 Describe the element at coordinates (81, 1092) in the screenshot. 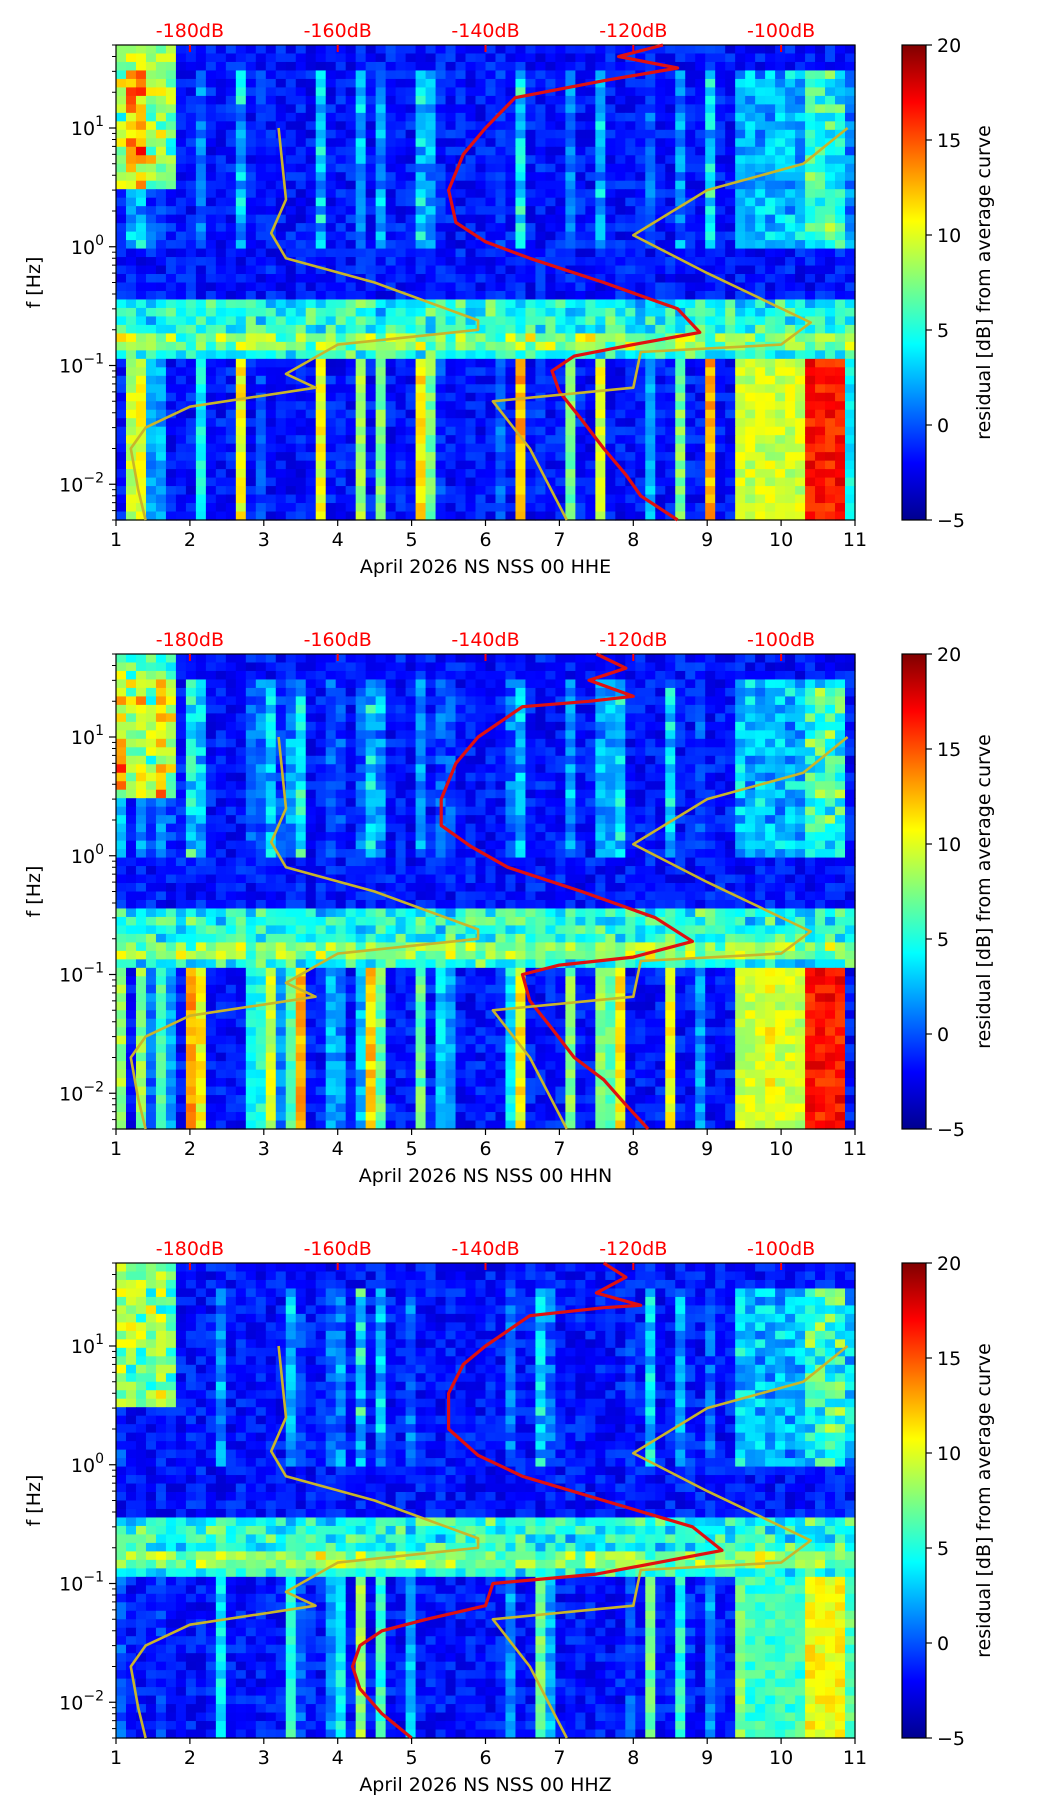

I see `y-tick-label: 10⁻²` at that location.